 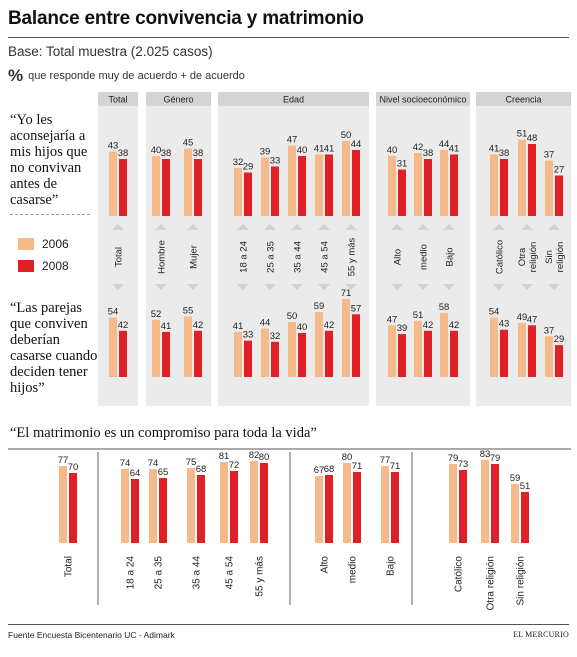 I want to click on value-label-2006-sin-religión: 59, so click(x=515, y=478).